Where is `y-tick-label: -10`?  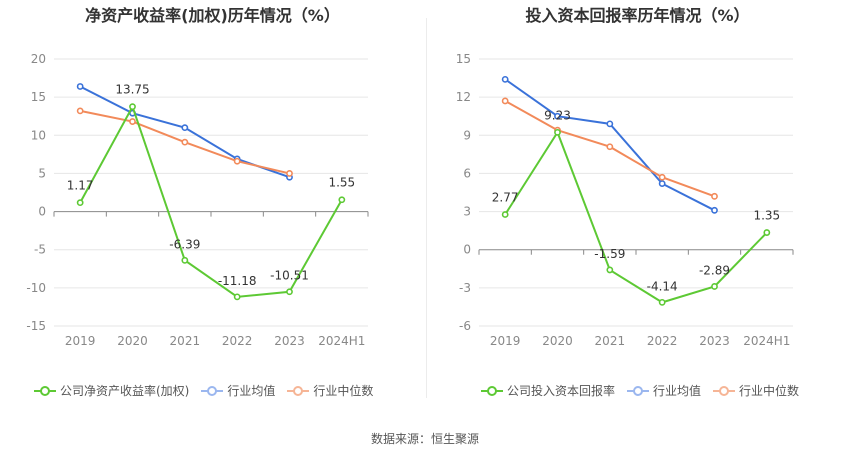 y-tick-label: -10 is located at coordinates (36, 288).